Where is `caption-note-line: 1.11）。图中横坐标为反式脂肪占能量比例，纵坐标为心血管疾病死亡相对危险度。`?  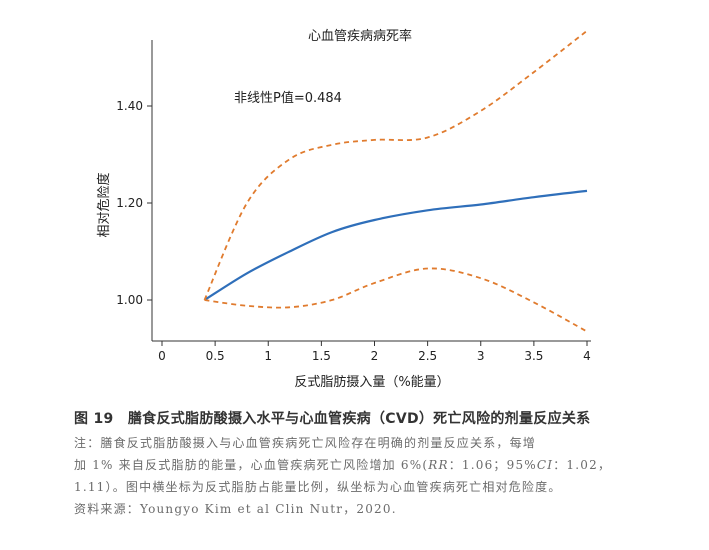 caption-note-line: 1.11）。图中横坐标为反式脂肪占能量比例，纵坐标为心血管疾病死亡相对危险度。 is located at coordinates (318, 487).